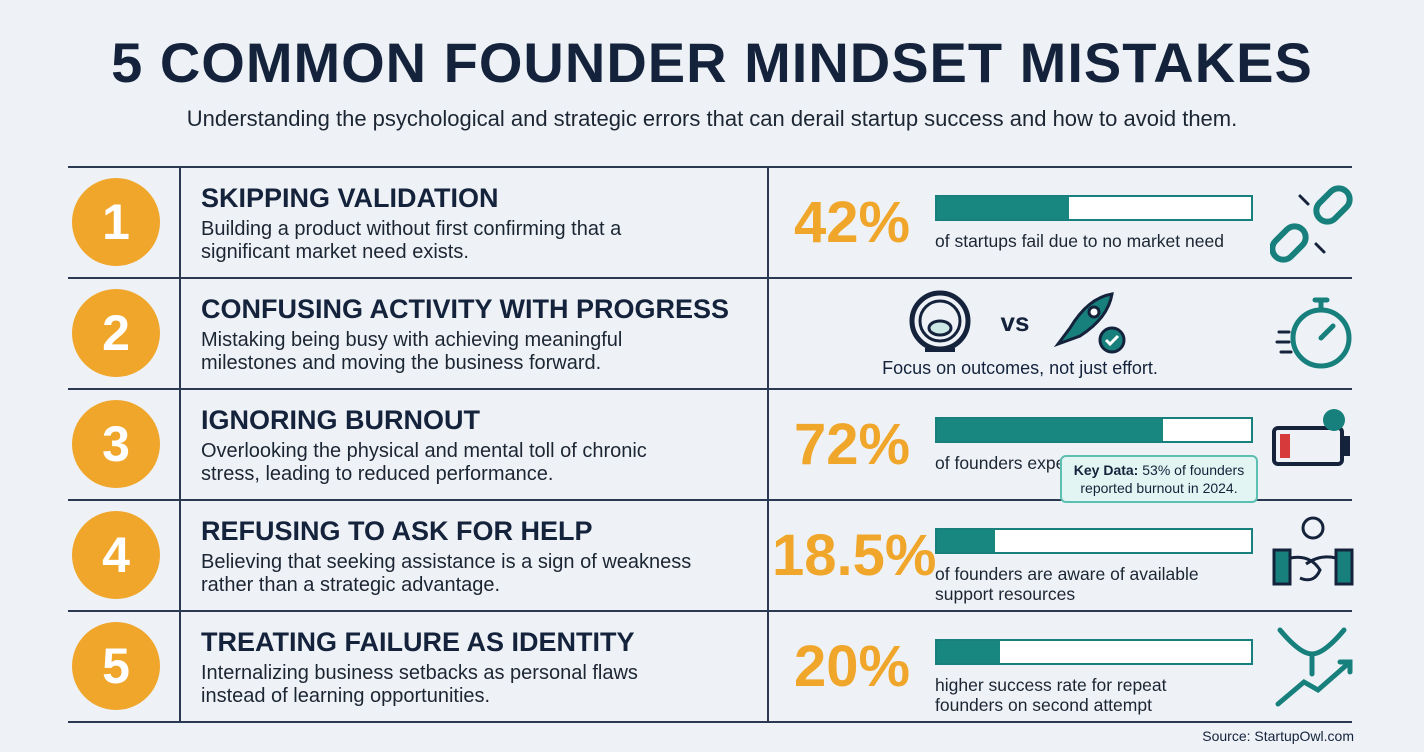  I want to click on mistake-title: CONFUSING ACTIVITY WITH PROGRESS, so click(465, 309).